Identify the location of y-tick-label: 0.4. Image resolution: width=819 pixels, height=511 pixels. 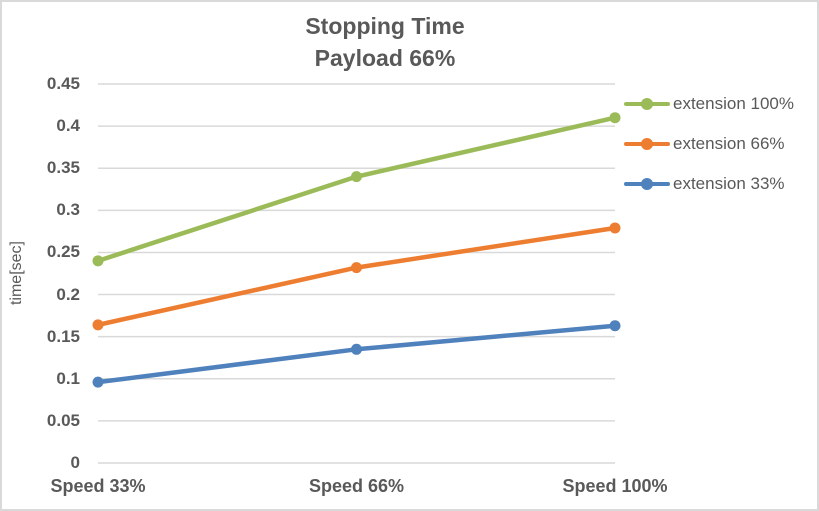
(68, 126).